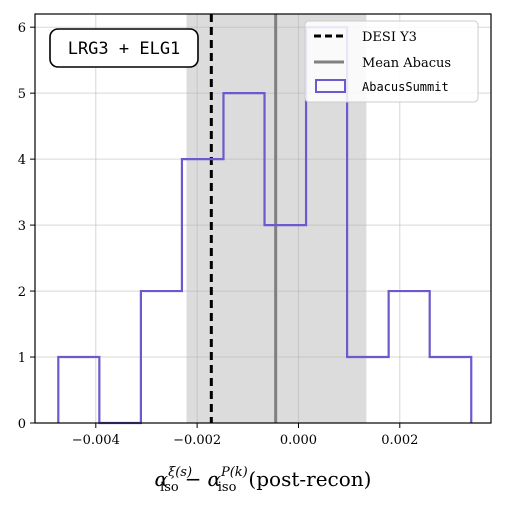 The image size is (505, 505). Describe the element at coordinates (298, 440) in the screenshot. I see `x-tick-label-2: 0.000` at that location.